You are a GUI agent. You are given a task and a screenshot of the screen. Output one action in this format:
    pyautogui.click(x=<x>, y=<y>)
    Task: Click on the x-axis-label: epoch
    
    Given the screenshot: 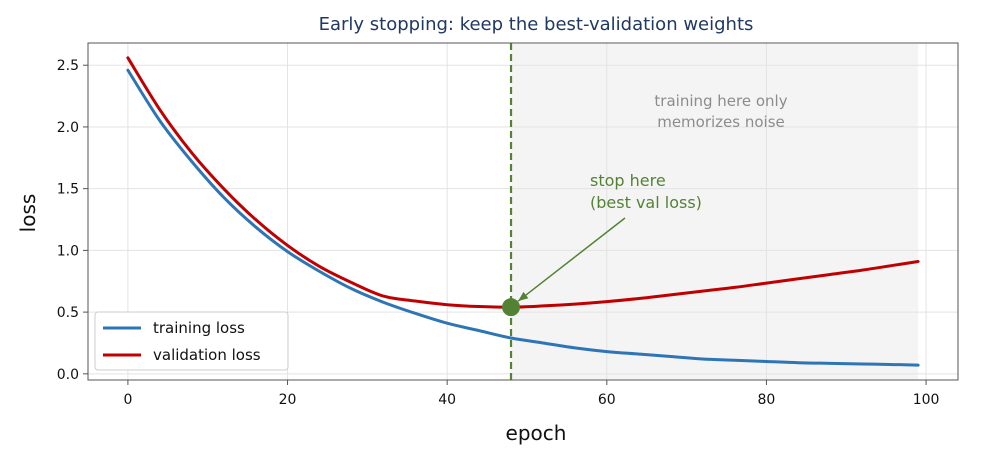 What is the action you would take?
    pyautogui.click(x=536, y=433)
    